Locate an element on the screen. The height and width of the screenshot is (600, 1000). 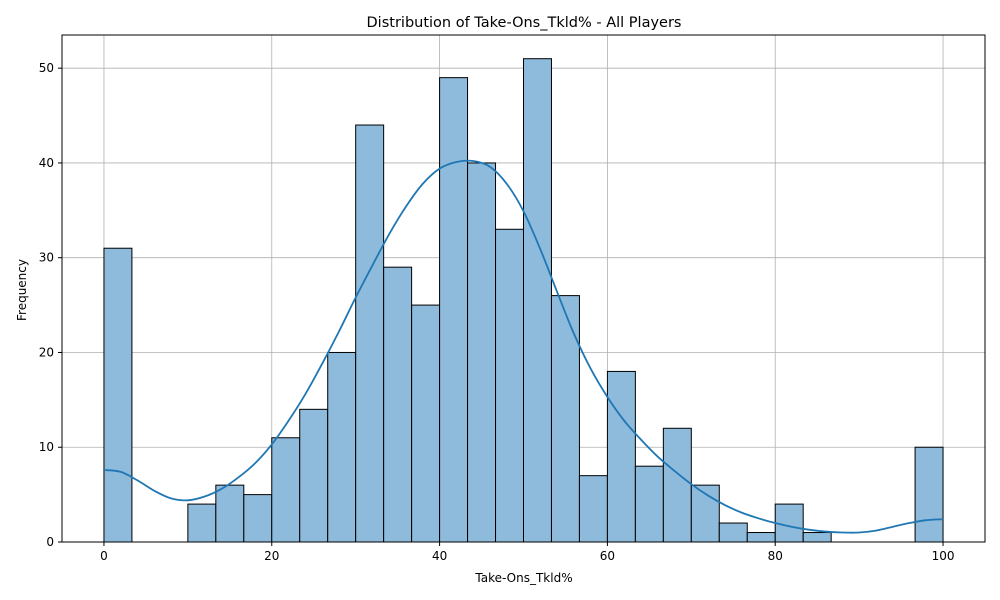
x-tick-label: 100 is located at coordinates (943, 556).